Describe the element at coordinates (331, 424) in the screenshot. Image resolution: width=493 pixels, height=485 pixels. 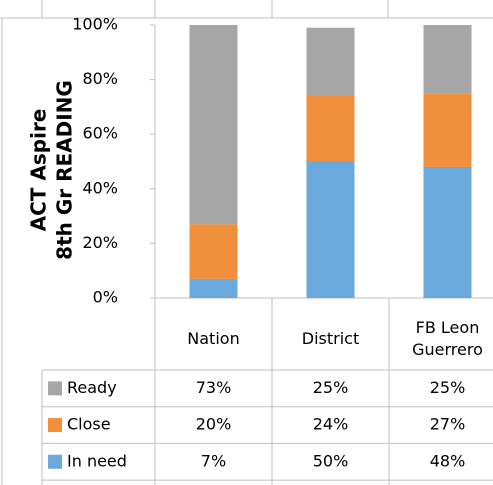
I see `data-label: 24%` at that location.